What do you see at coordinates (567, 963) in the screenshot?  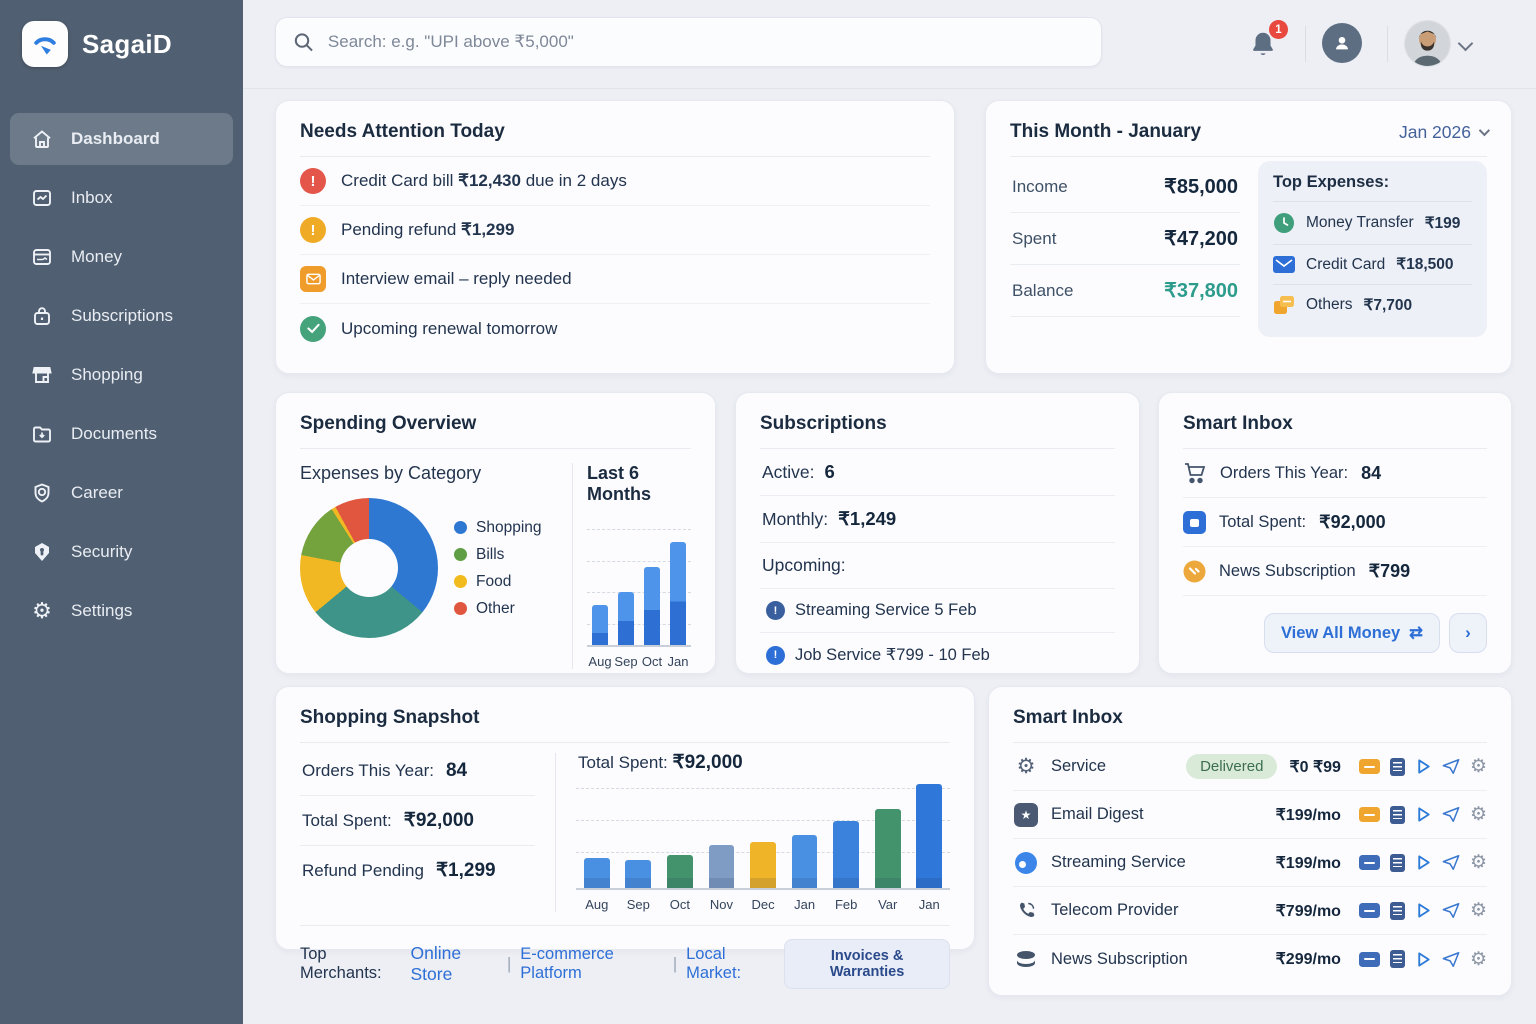 I see `merchant-link: E-commerce Platform` at bounding box center [567, 963].